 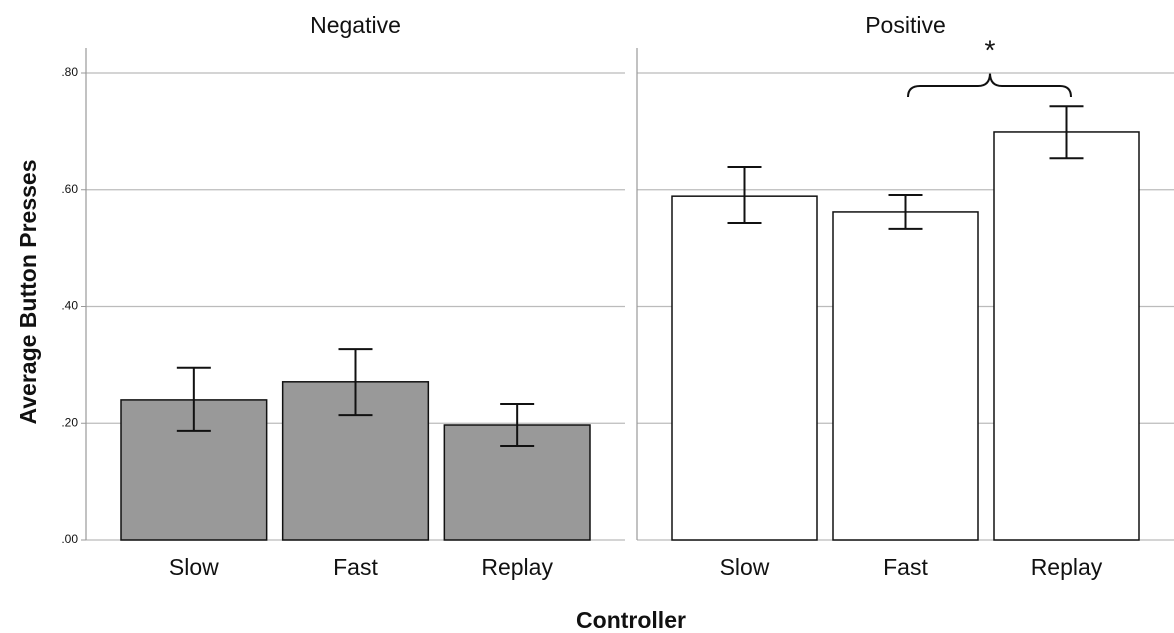 I want to click on x-axis-title: Controller, so click(x=631, y=620).